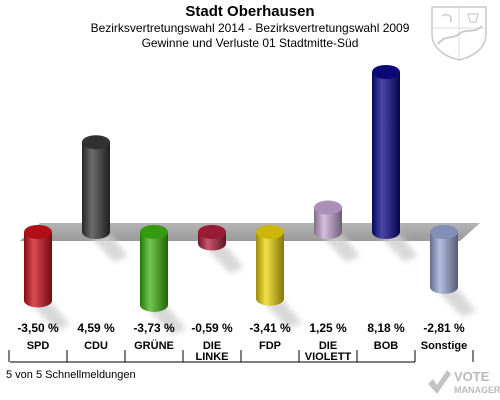  Describe the element at coordinates (459, 33) in the screenshot. I see `coat-of-arms-icon` at that location.